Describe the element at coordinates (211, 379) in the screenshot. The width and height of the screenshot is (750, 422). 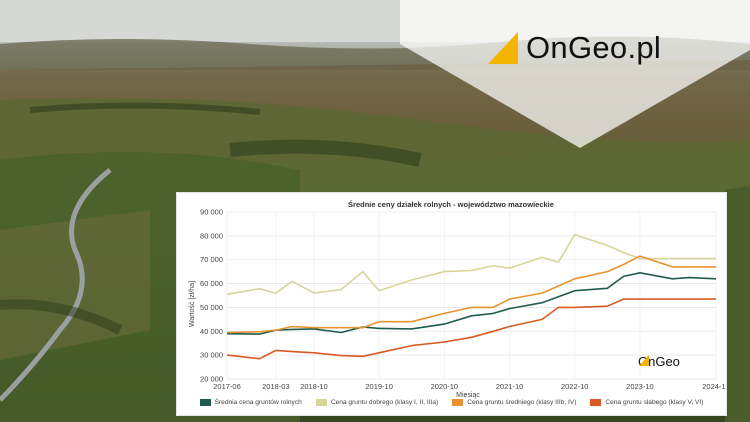
I see `y-tick-label: 20 000` at that location.